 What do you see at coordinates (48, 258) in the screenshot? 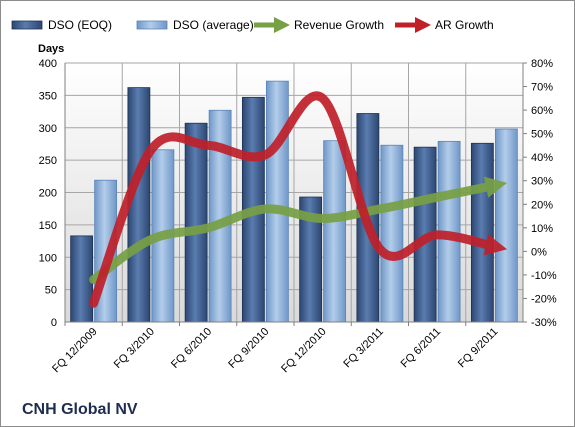
I see `y-tick-label: 100` at bounding box center [48, 258].